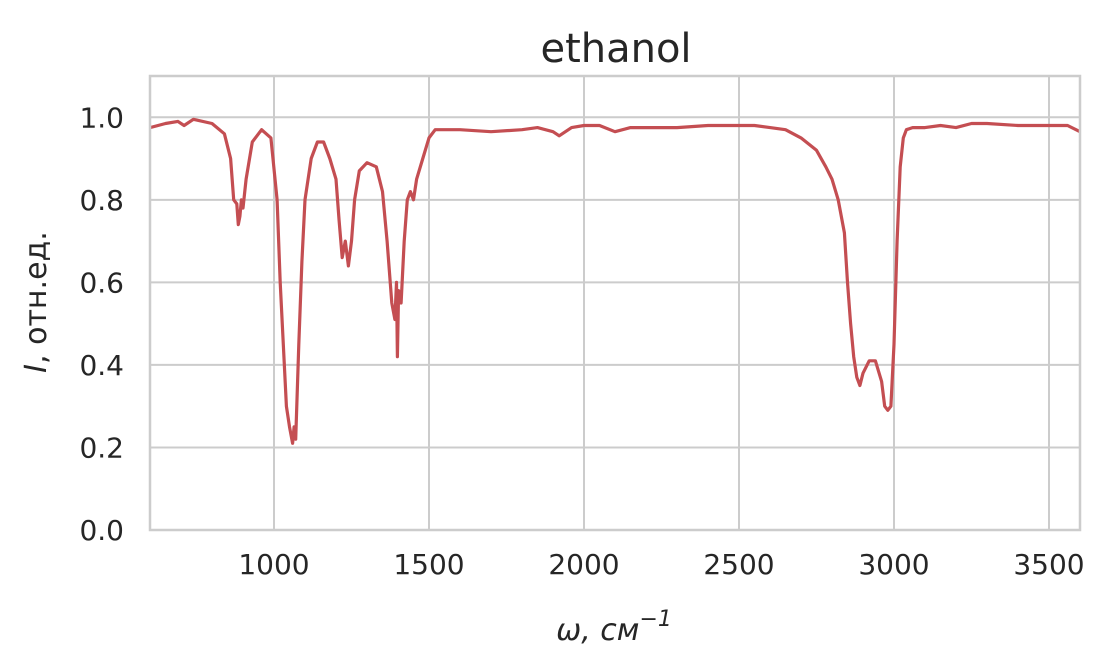  Describe the element at coordinates (615, 49) in the screenshot. I see `chart-title: ethanol` at that location.